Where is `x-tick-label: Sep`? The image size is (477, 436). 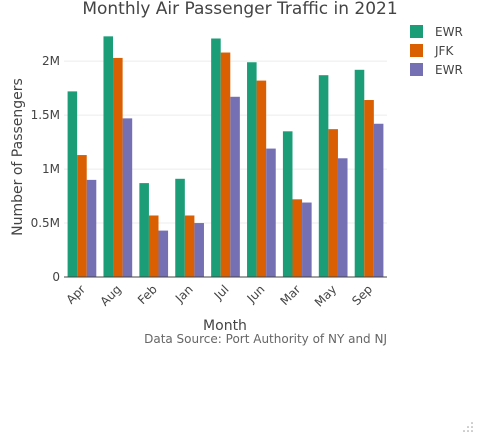 x-tick-label: Sep is located at coordinates (362, 295).